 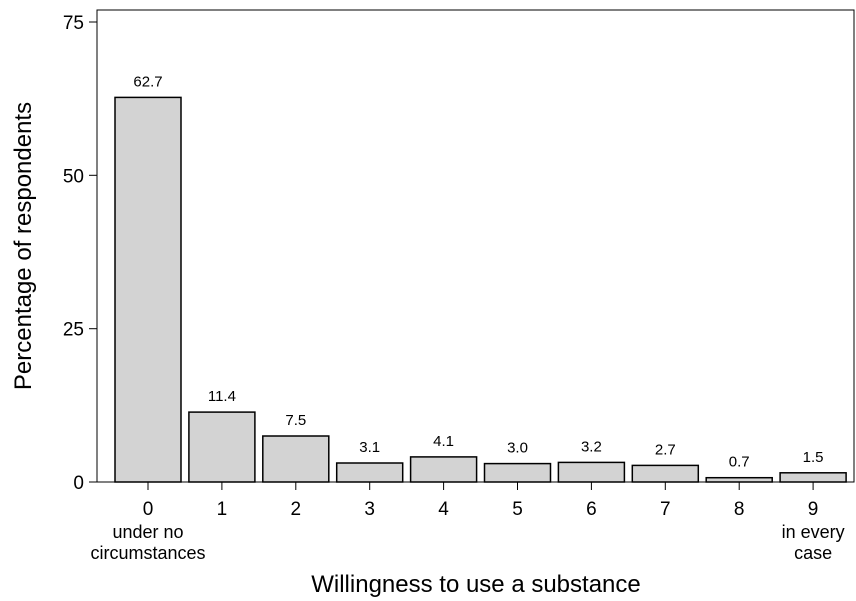 I want to click on x-sublabel-0-0: under no, so click(x=147, y=532).